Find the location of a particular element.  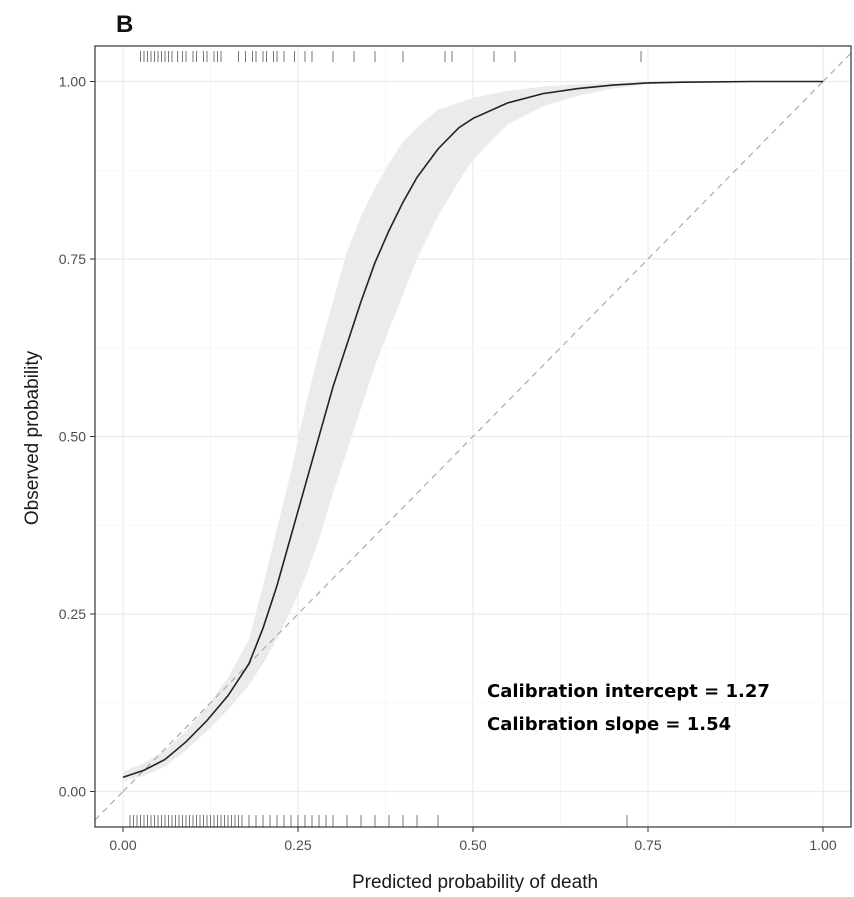

panel-label: B is located at coordinates (124, 24).